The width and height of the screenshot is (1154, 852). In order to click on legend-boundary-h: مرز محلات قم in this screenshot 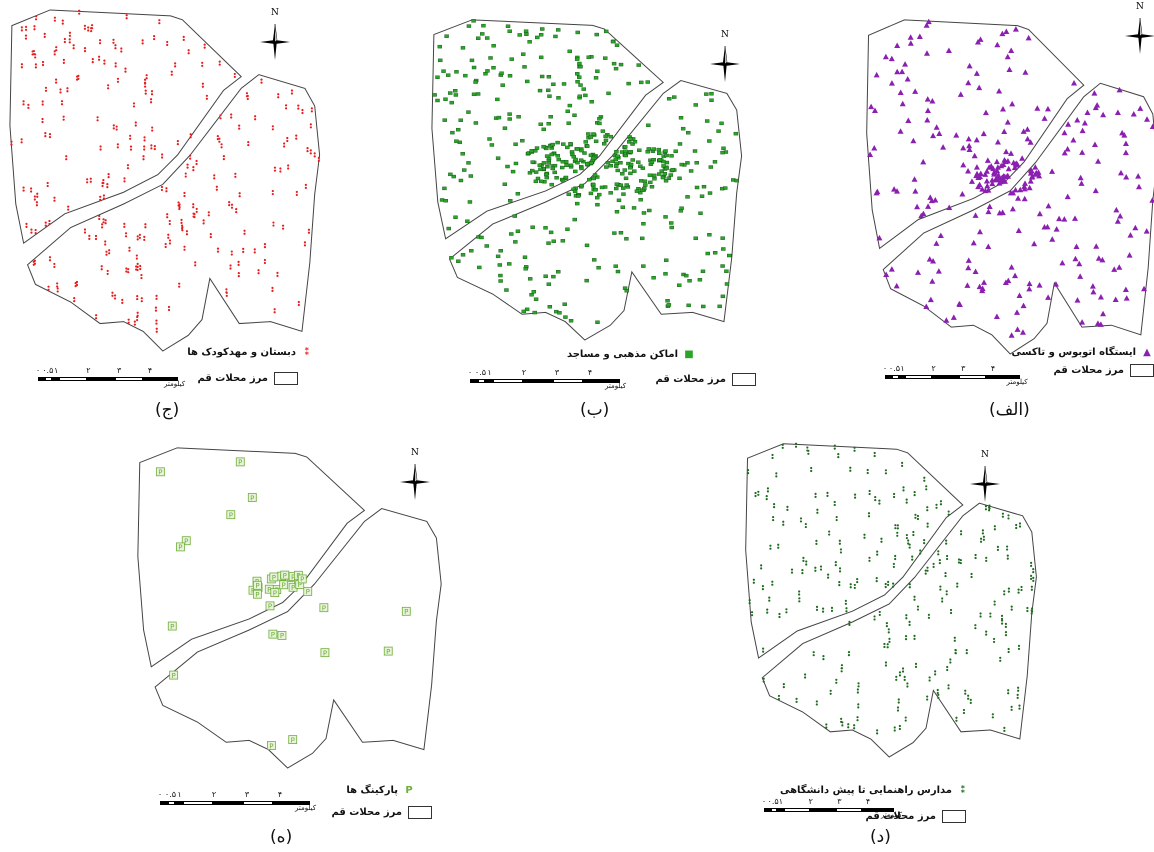, I will do `click(381, 812)`.